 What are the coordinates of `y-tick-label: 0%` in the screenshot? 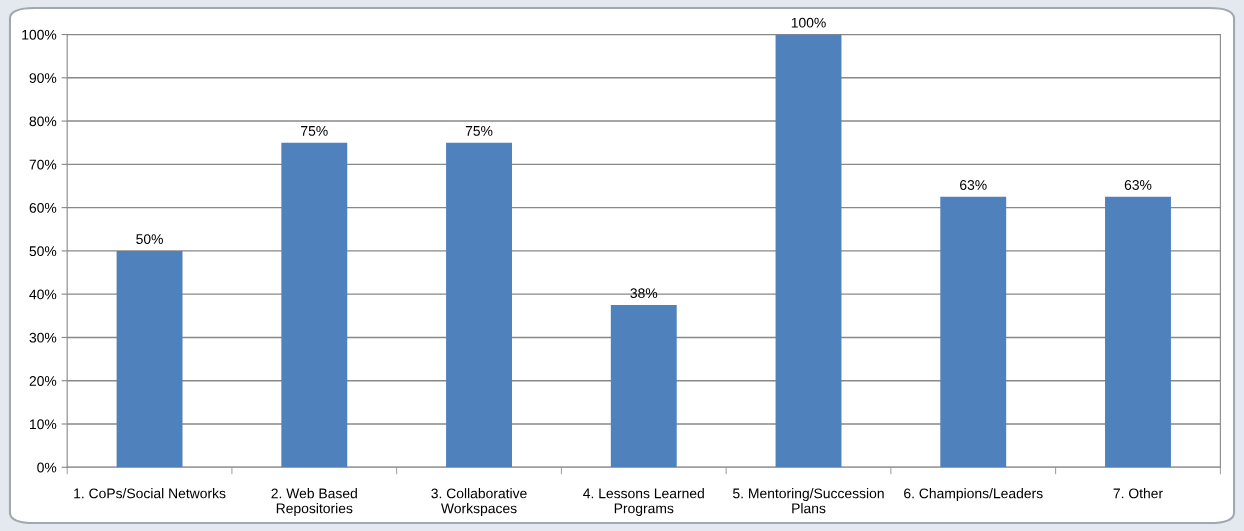 It's located at (47, 467).